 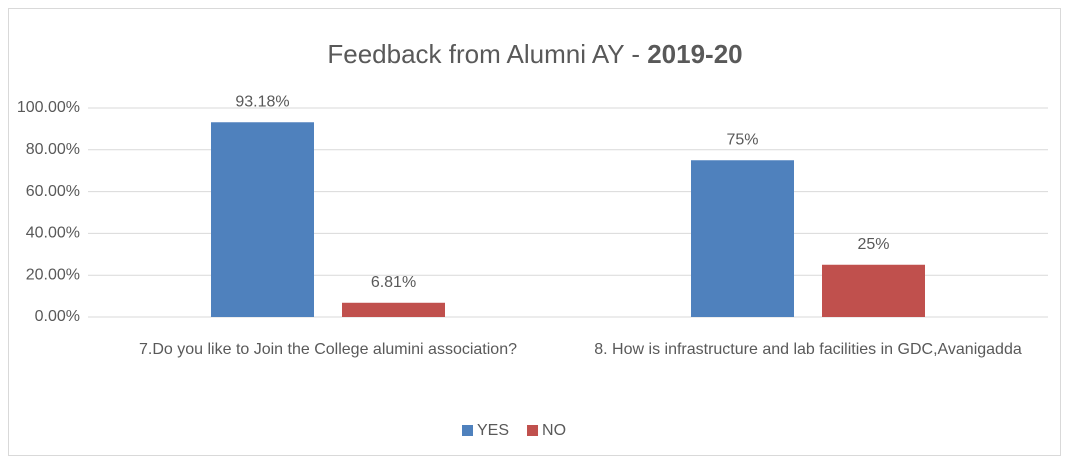 What do you see at coordinates (873, 244) in the screenshot?
I see `data-label: 25%` at bounding box center [873, 244].